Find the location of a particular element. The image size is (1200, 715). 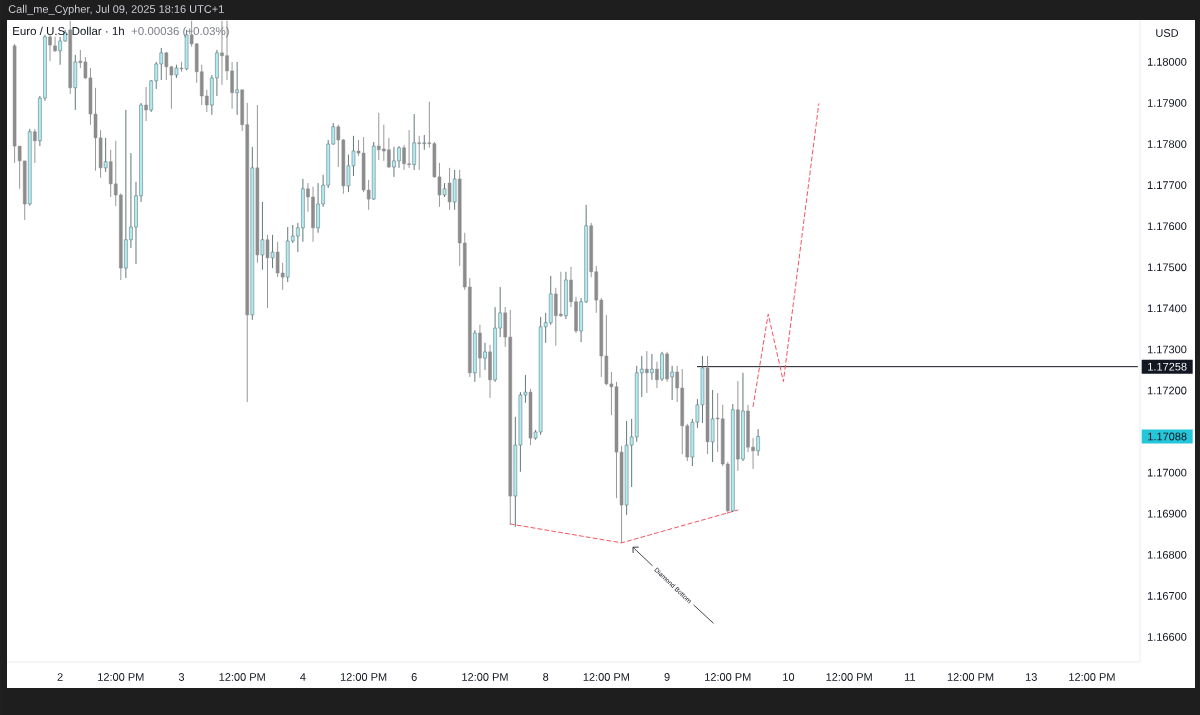

x-tick-label: 2 is located at coordinates (60, 677).